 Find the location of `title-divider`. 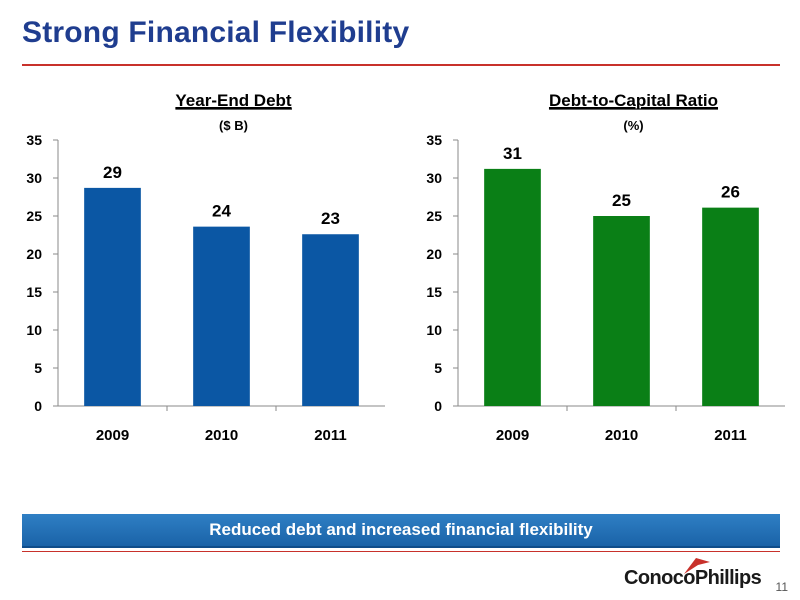

title-divider is located at coordinates (401, 65).